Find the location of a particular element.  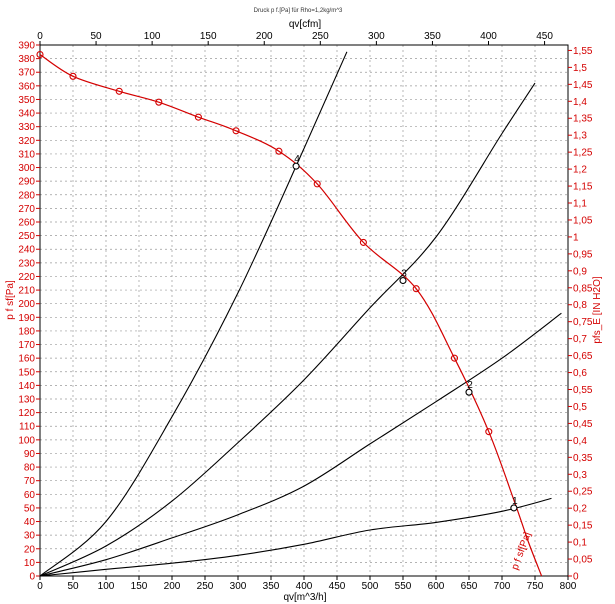

y-right-tick-label: 1,5 is located at coordinates (580, 68).